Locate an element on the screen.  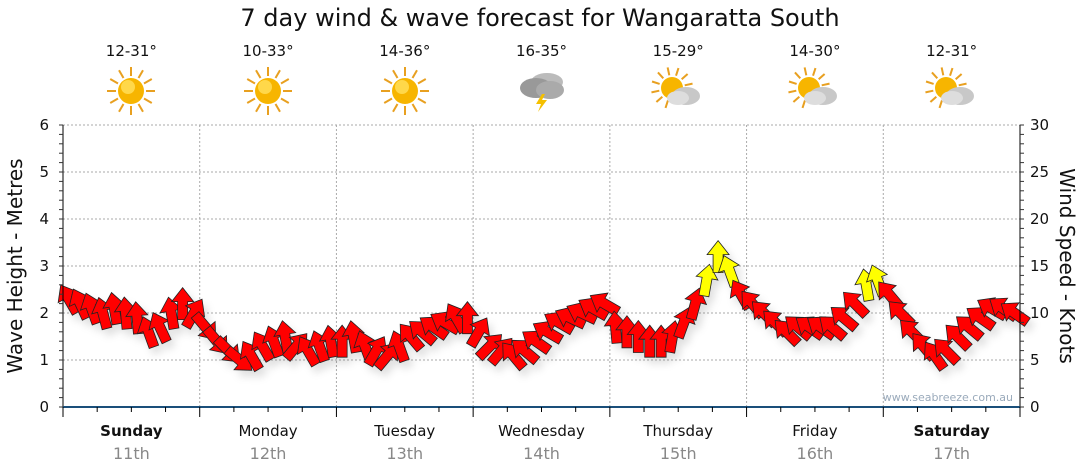
left-tick-label: 2 is located at coordinates (44, 313).